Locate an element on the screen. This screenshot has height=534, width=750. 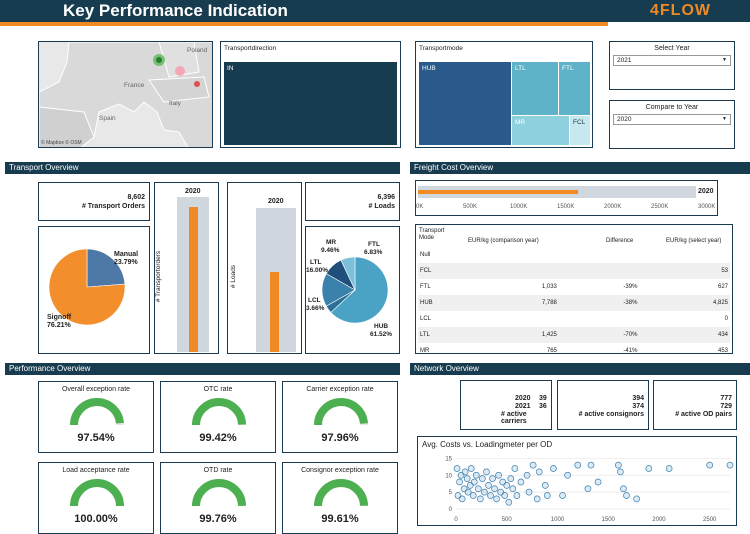
pie-slice-ftl is located at coordinates (348, 274).